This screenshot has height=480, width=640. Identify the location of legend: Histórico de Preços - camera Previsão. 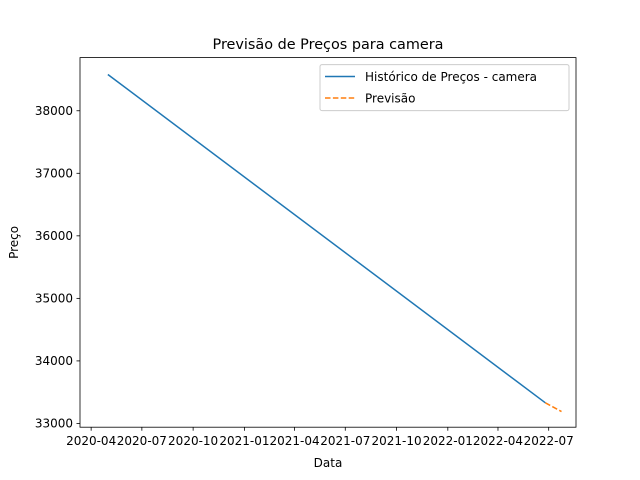
(444, 88).